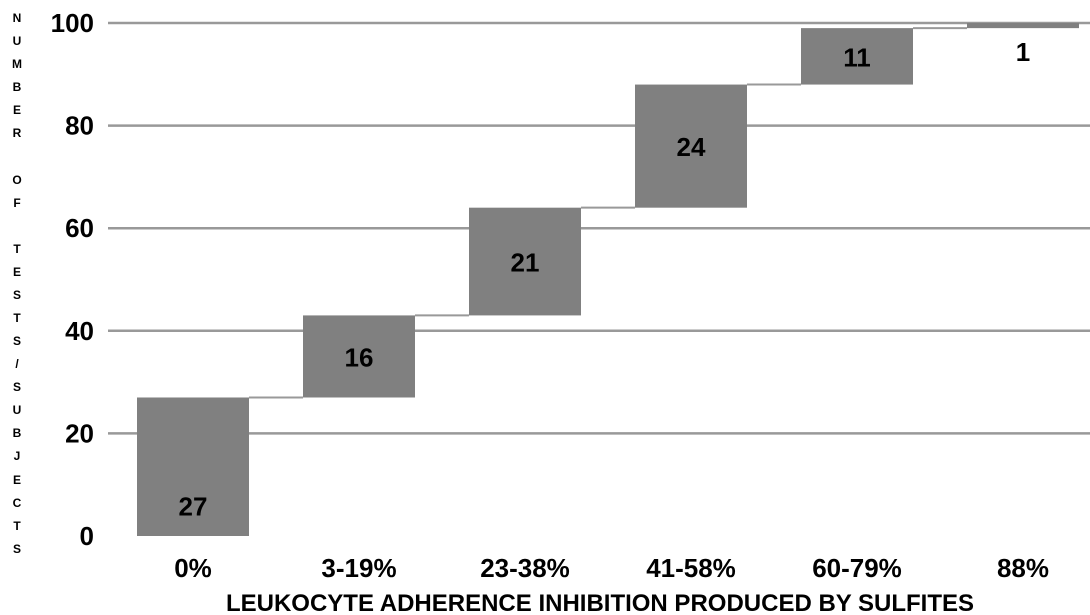  I want to click on y-axis-title-letter: C, so click(17, 502).